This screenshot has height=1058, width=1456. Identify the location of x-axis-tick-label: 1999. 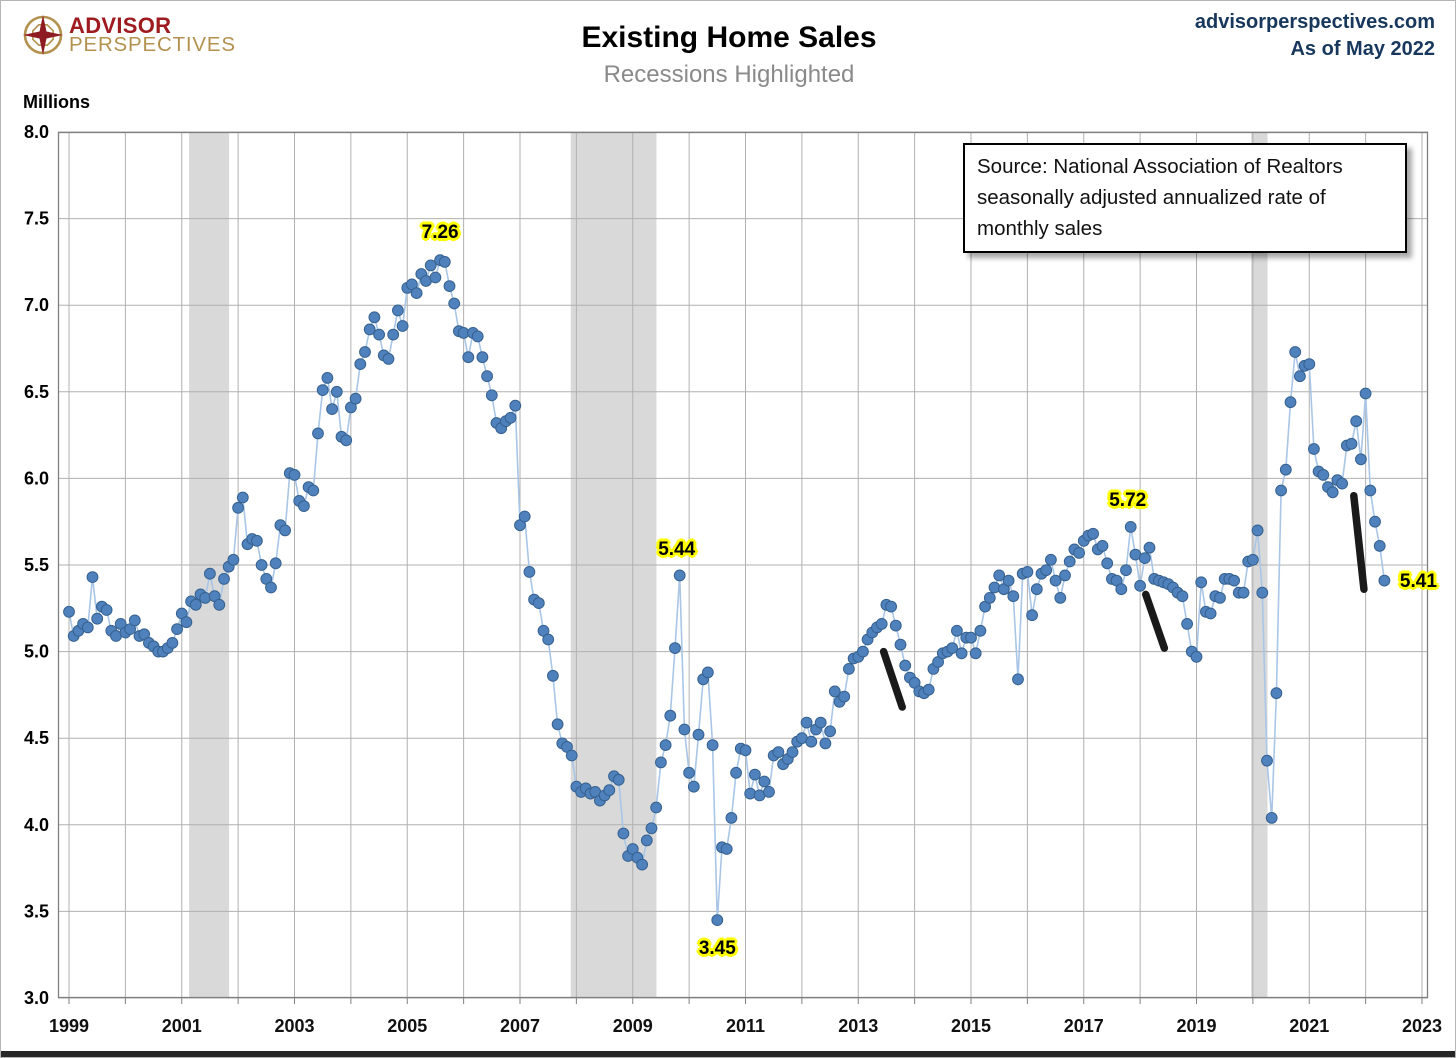
(69, 1026).